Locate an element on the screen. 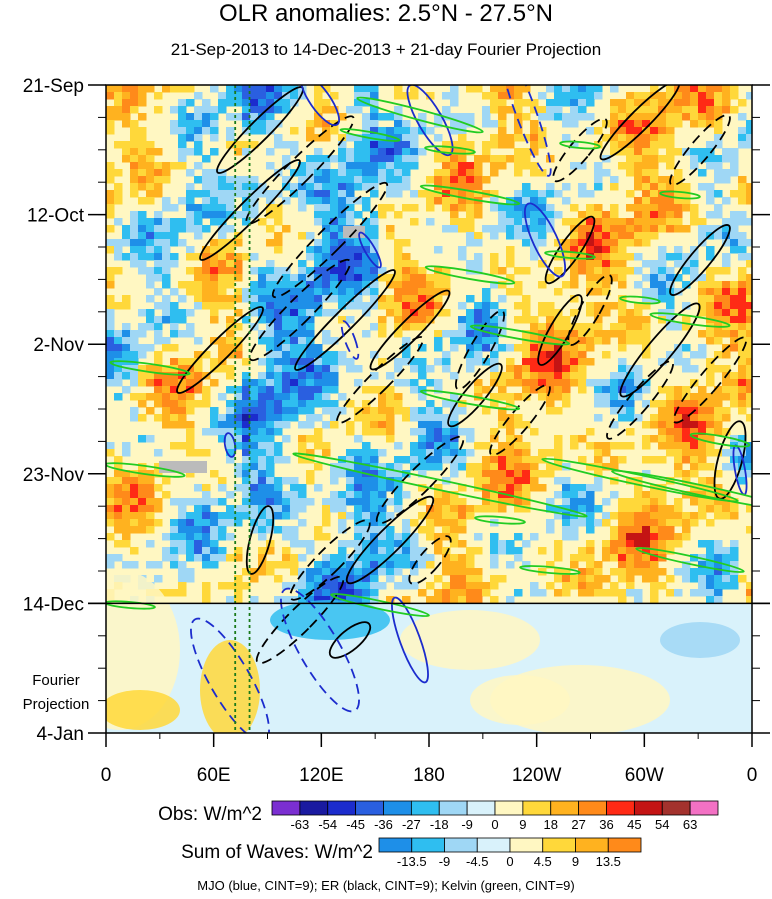  x-tick-label: 180 is located at coordinates (429, 775).